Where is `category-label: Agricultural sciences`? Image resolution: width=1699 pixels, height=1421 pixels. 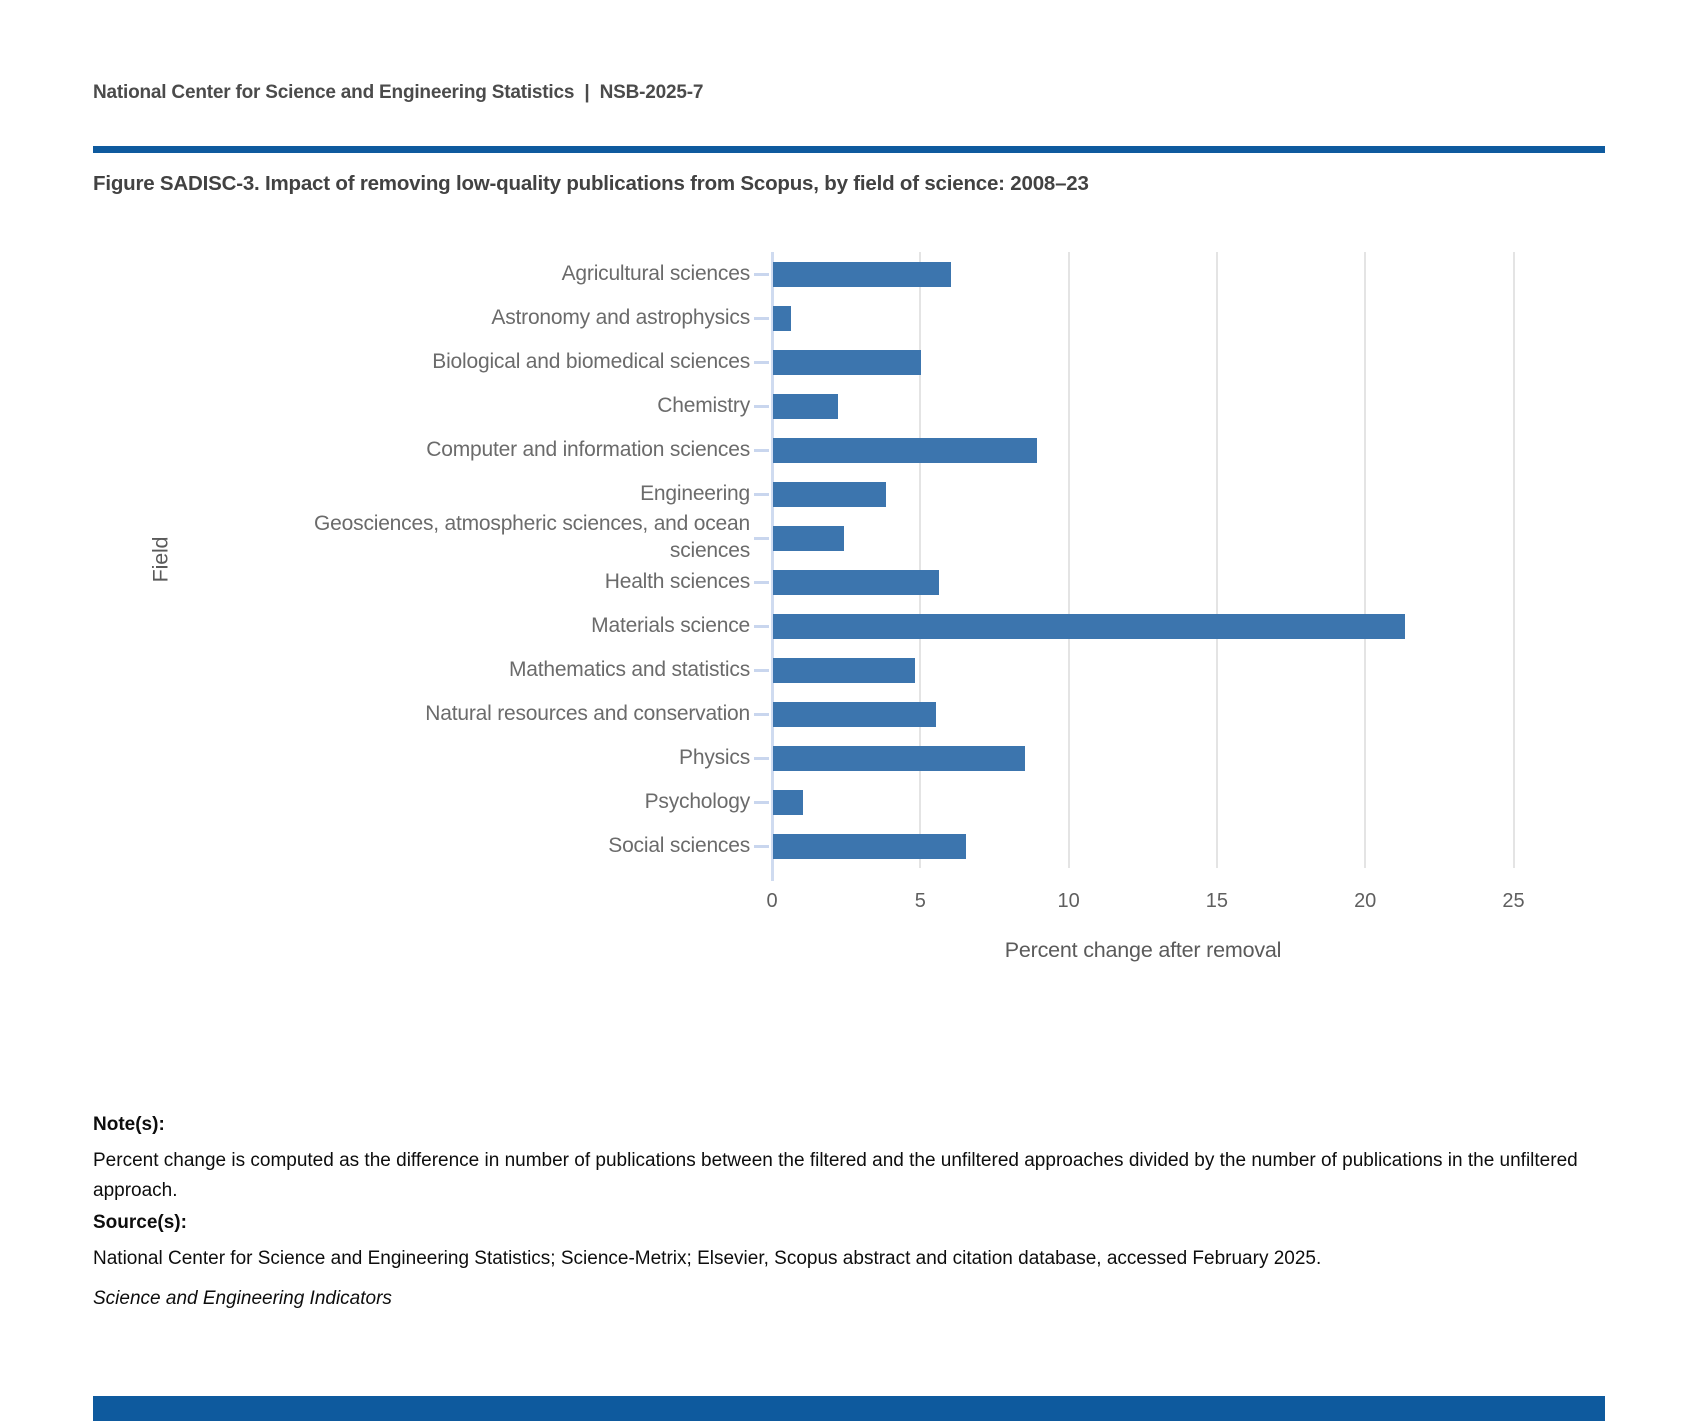
category-label: Agricultural sciences is located at coordinates (656, 273).